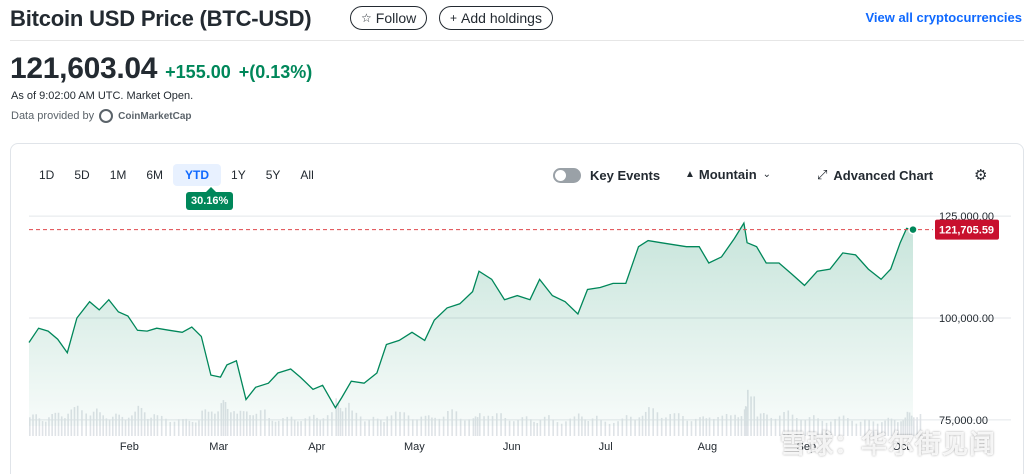 Image resolution: width=1024 pixels, height=474 pixels. What do you see at coordinates (625, 175) in the screenshot?
I see `key-events-label: Key Events` at bounding box center [625, 175].